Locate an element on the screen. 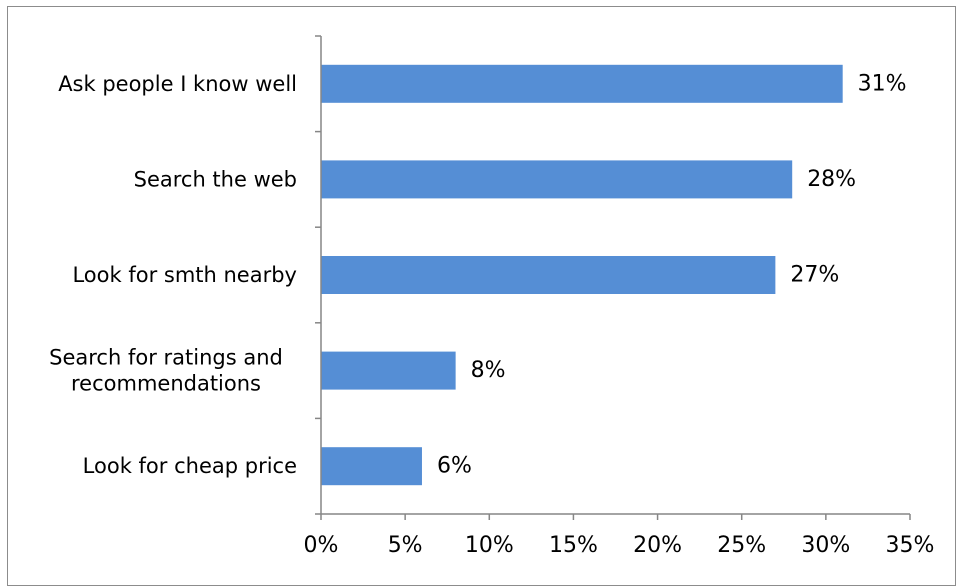  x-tick-label: 25% is located at coordinates (741, 545).